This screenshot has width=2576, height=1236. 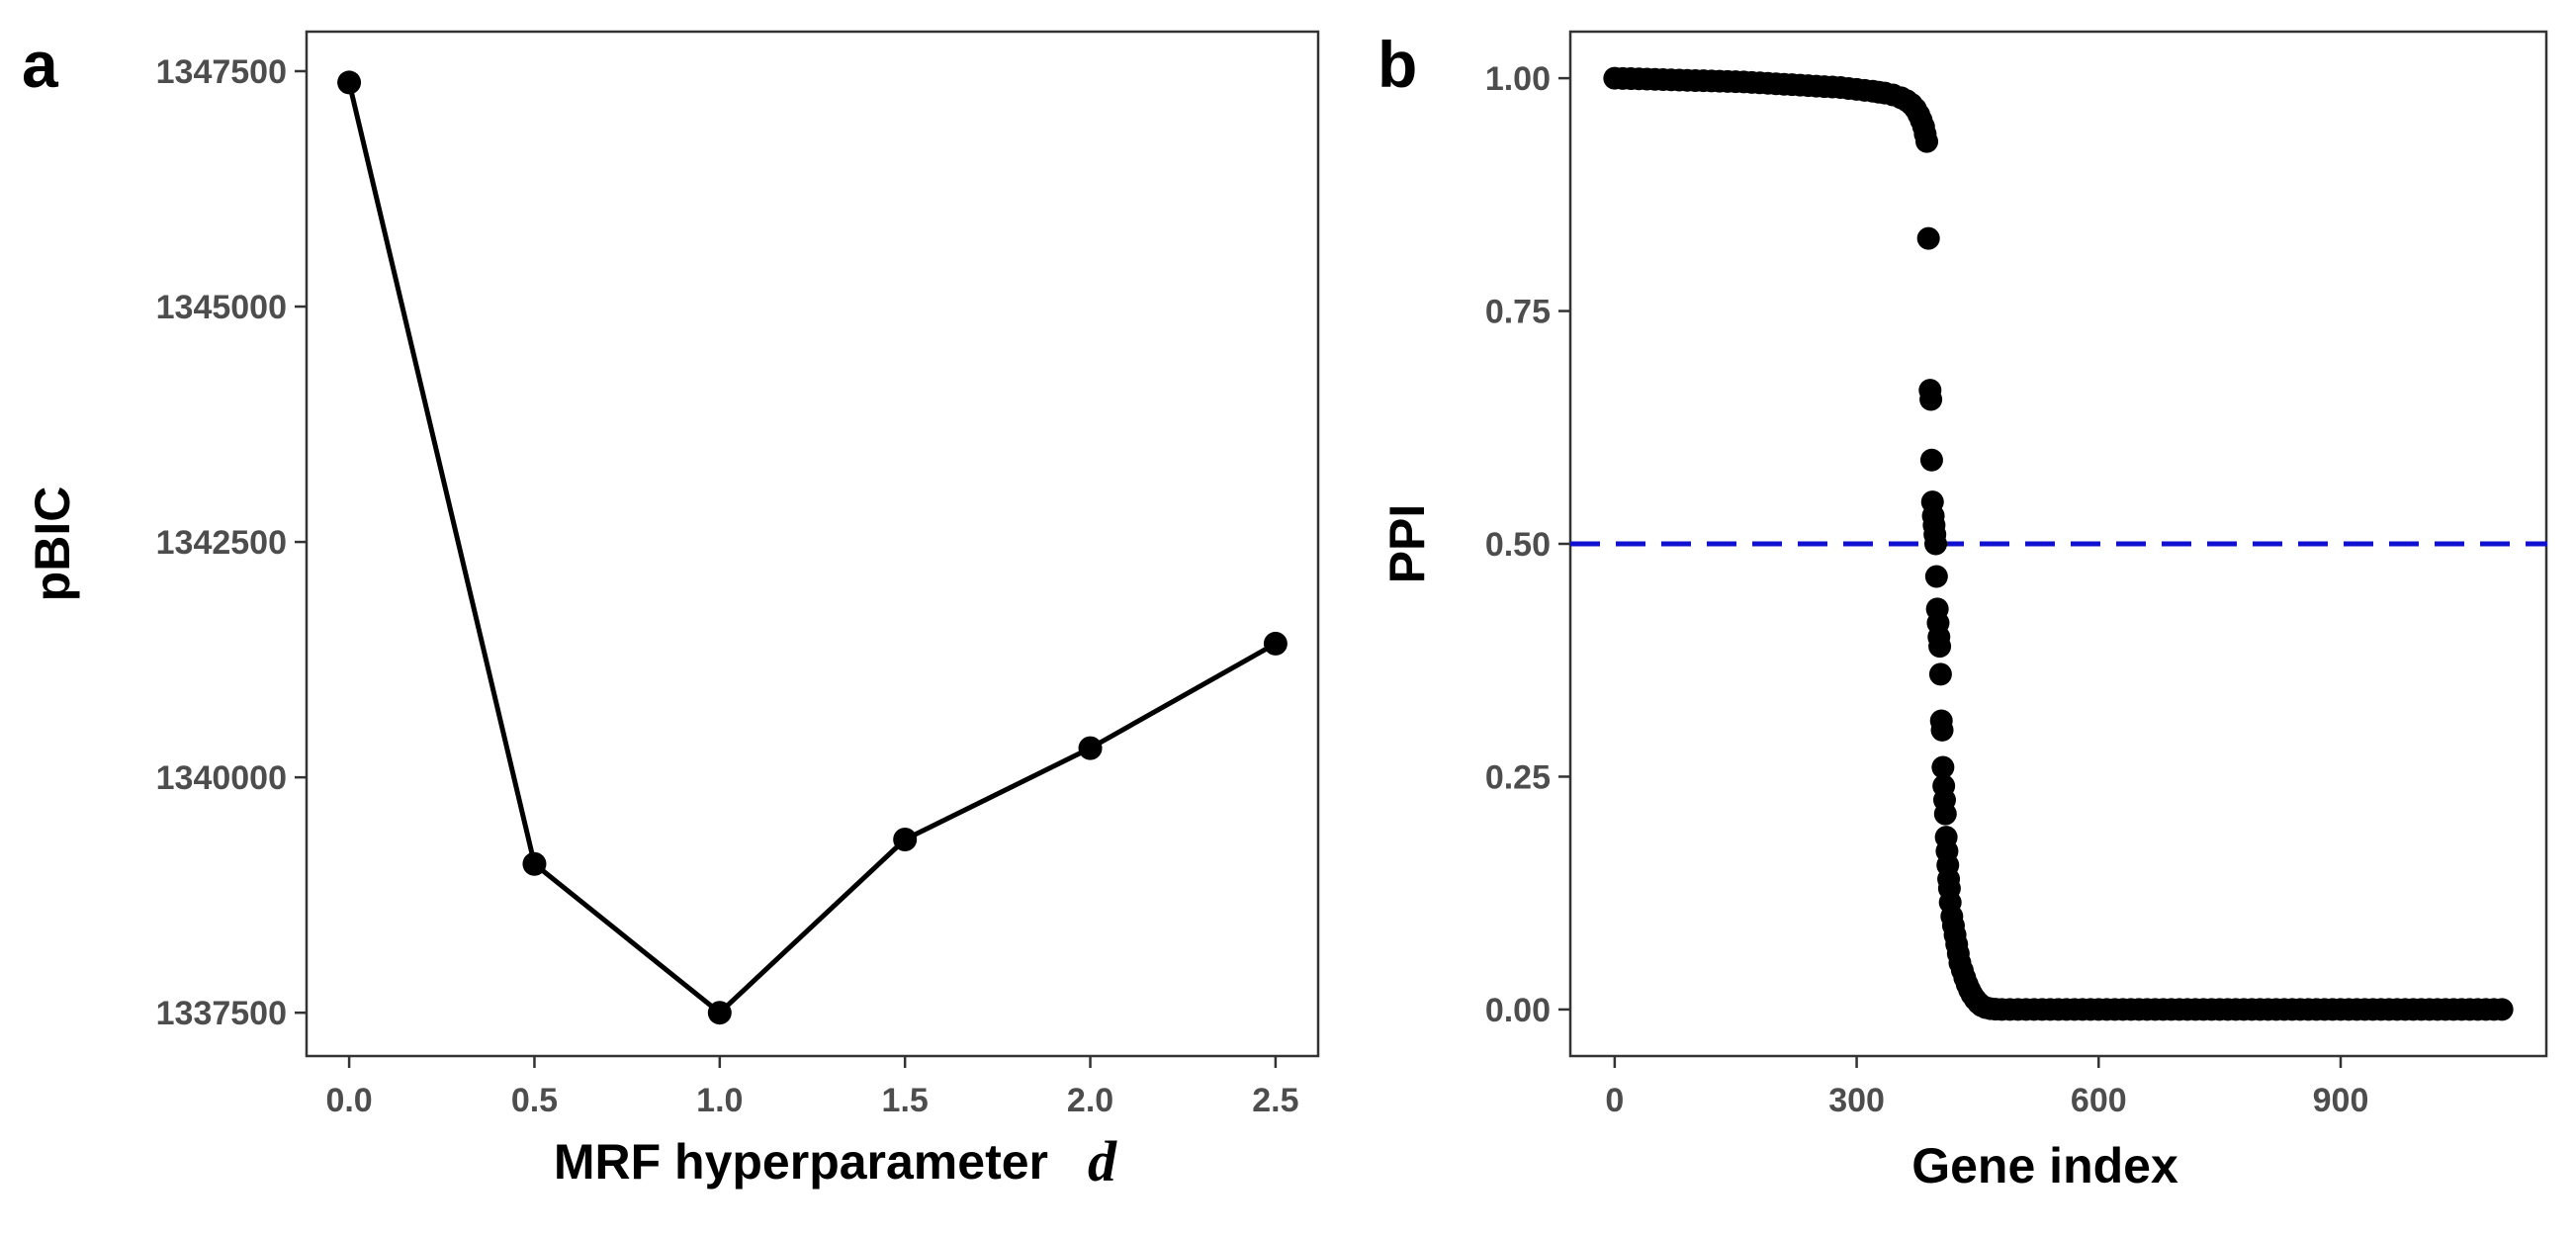 I want to click on panel-a-x-axis-title: MRF hyperparameter, so click(x=801, y=1162).